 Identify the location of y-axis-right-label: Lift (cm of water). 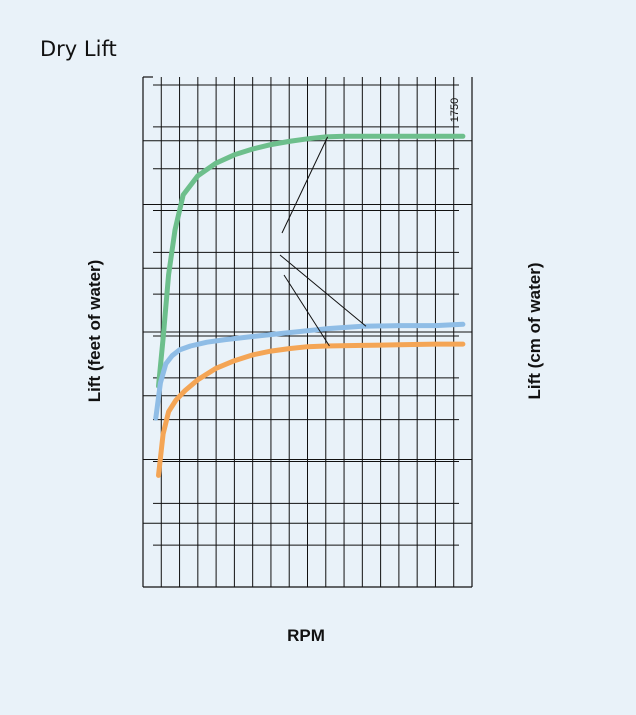
(534, 331).